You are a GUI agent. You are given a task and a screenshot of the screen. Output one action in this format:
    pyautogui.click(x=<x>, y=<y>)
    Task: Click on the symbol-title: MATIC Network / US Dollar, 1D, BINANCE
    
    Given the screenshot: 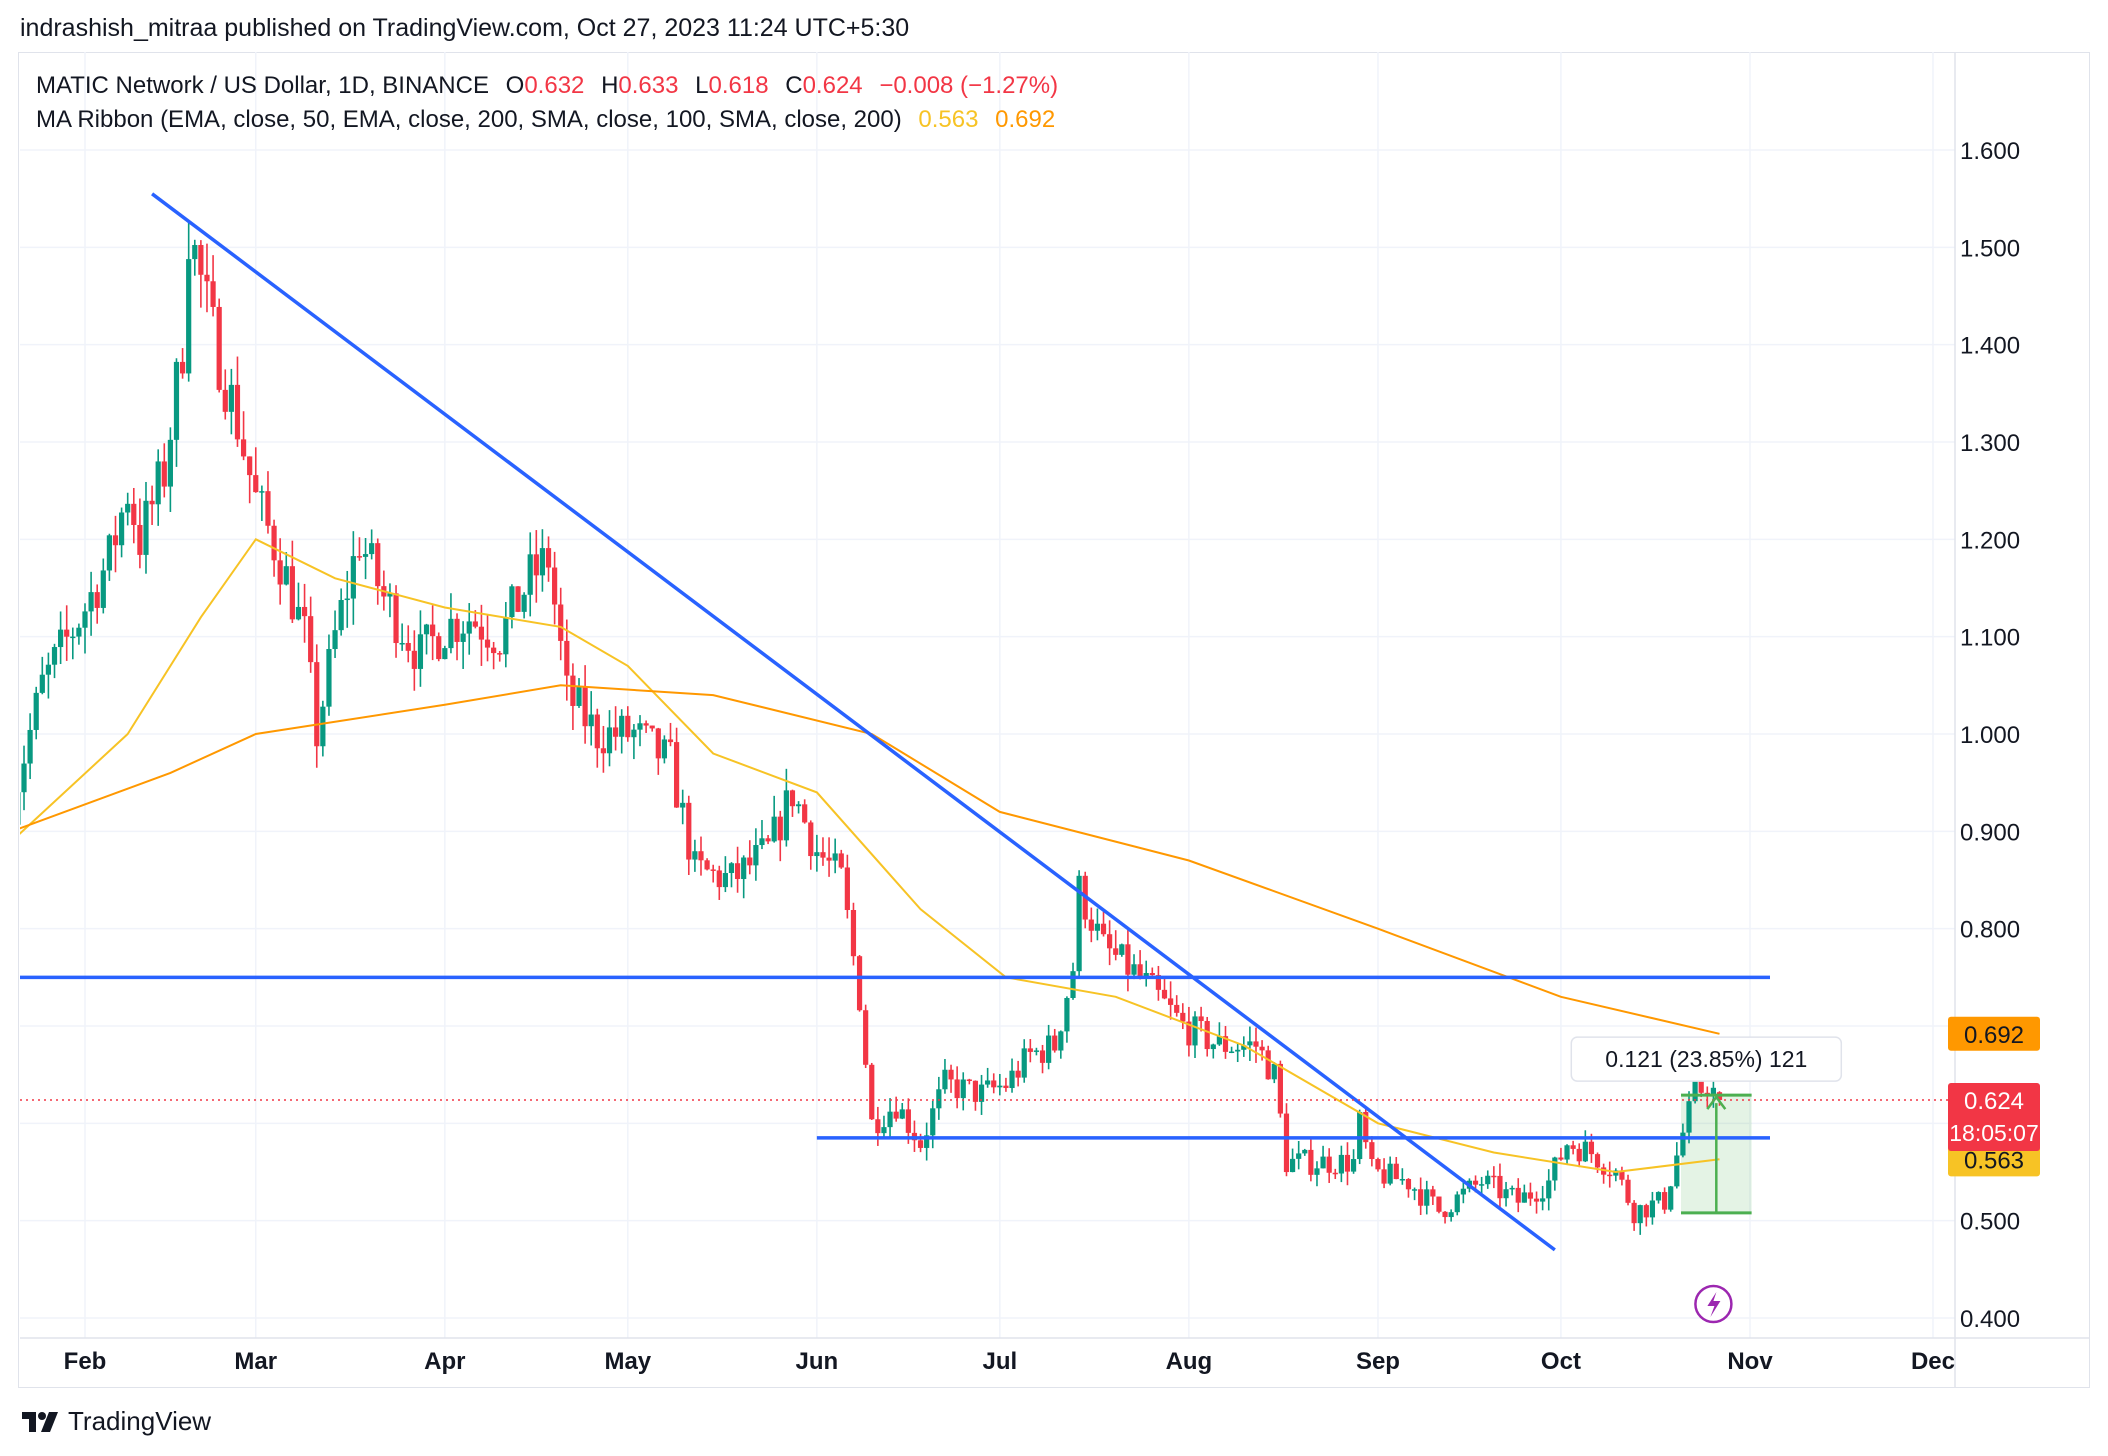 What is the action you would take?
    pyautogui.click(x=262, y=85)
    